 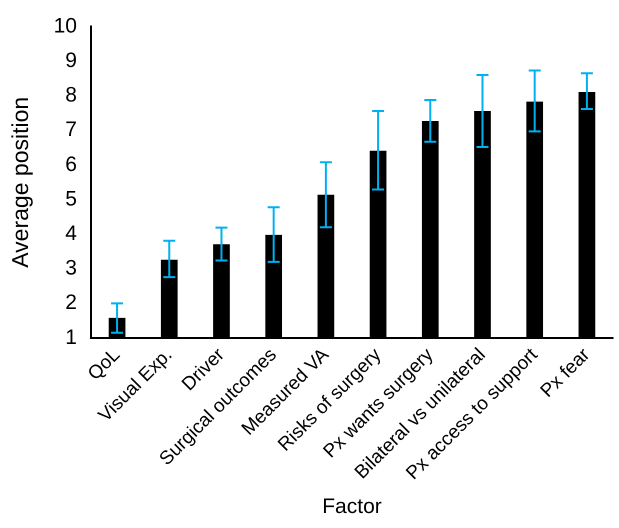 I want to click on x-tick-label: Px fear, so click(x=565, y=373).